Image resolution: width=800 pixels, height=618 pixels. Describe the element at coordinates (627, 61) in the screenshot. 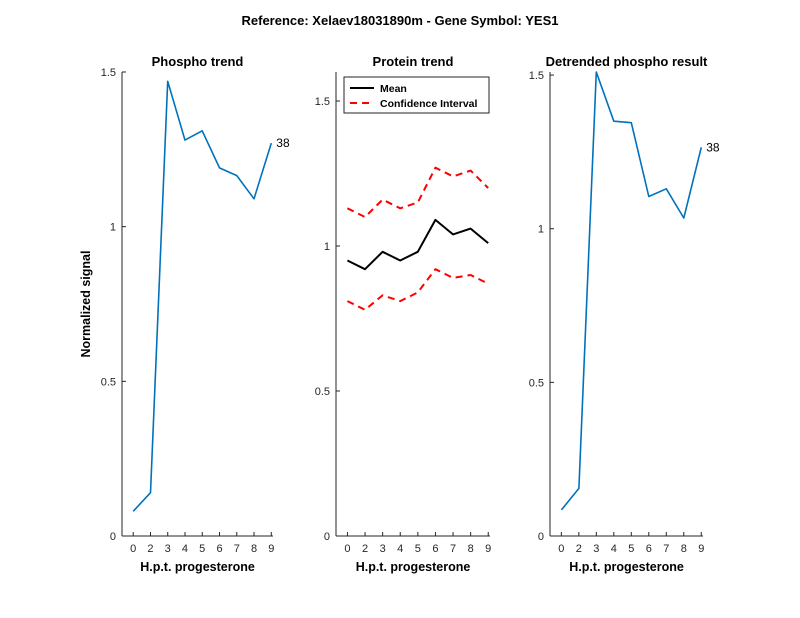

I see `panel-title: Detrended phospho result` at that location.